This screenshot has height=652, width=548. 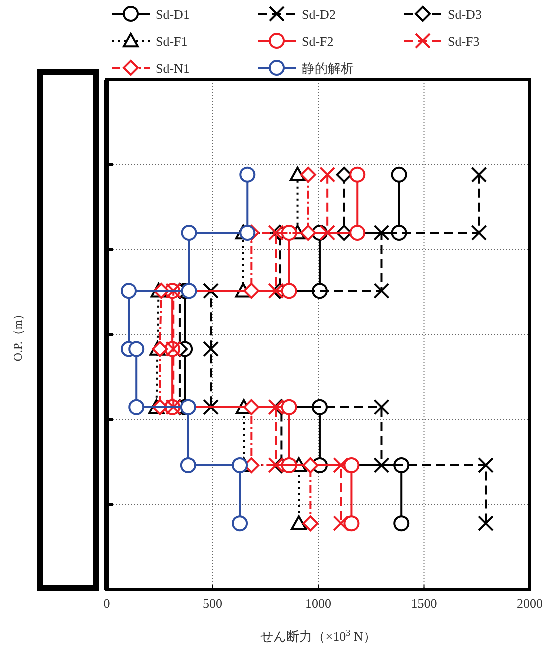 I want to click on x-tick-label: 500, so click(x=212, y=603).